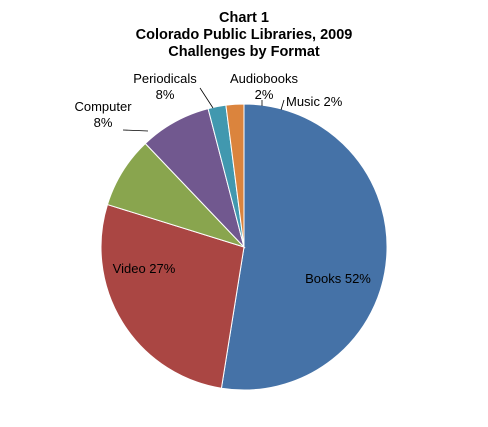  I want to click on slice-label-books: Books 52%, so click(338, 278).